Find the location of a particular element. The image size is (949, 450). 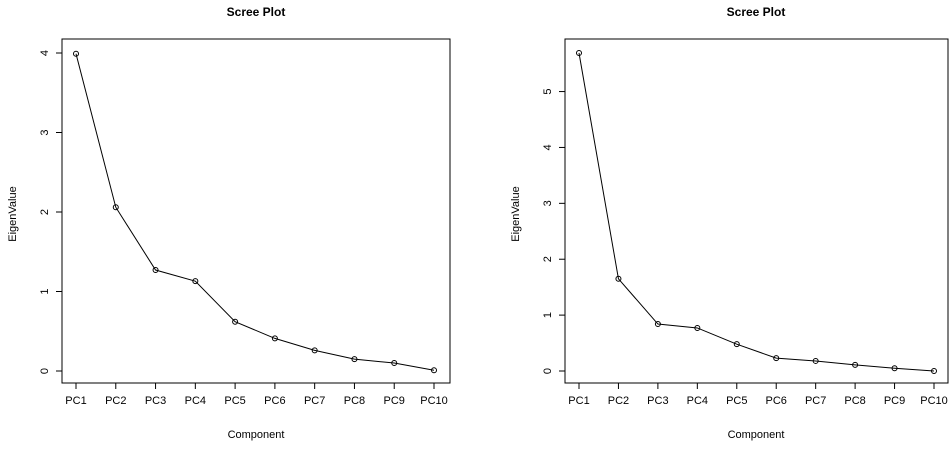

y-tick-label: 5 is located at coordinates (548, 91).